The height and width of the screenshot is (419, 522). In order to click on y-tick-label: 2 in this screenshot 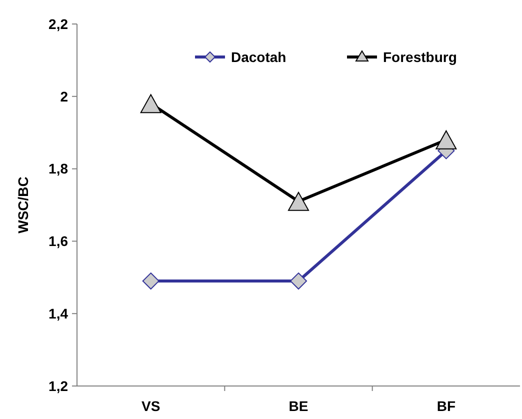, I will do `click(64, 96)`.